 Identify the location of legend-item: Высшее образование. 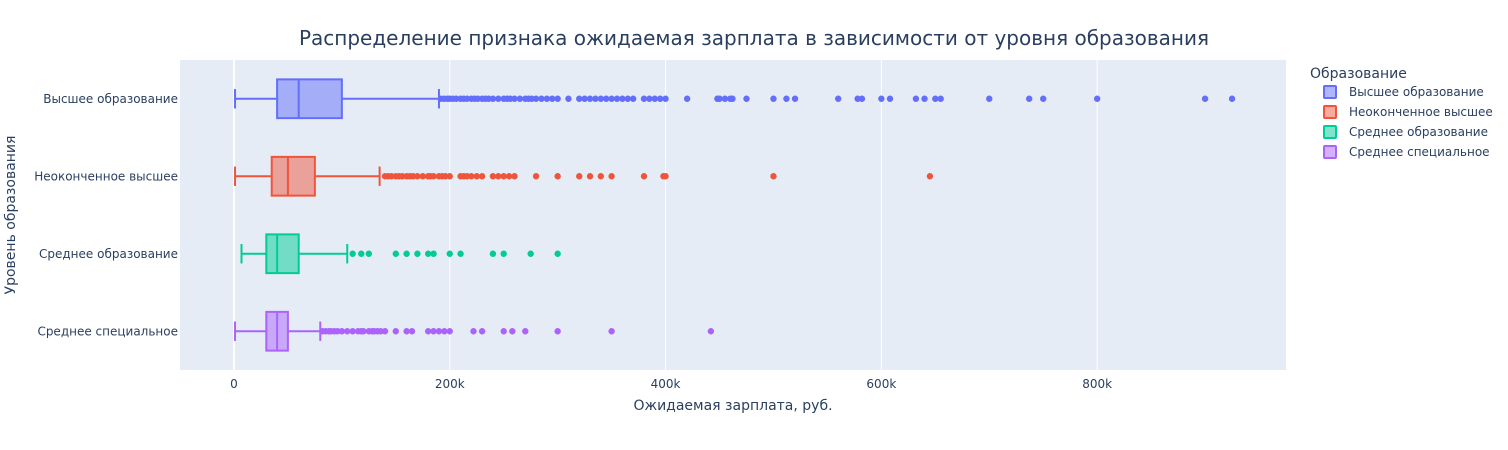
(1403, 92).